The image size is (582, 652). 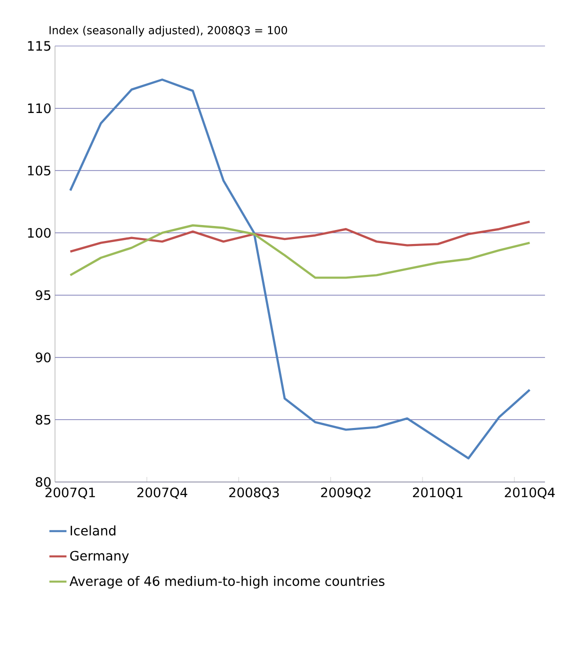 I want to click on x-tick-label: 2010Q1, so click(x=437, y=493).